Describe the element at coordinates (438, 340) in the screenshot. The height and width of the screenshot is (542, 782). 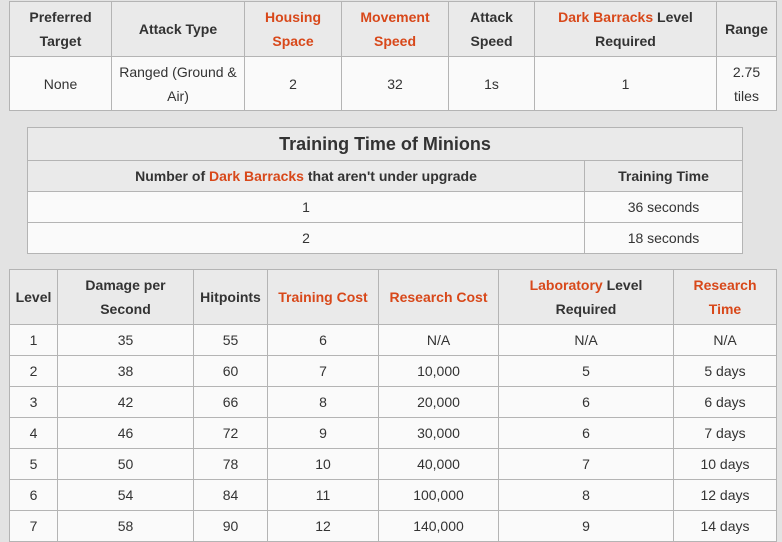
I see `cell-research-cost: N/A` at that location.